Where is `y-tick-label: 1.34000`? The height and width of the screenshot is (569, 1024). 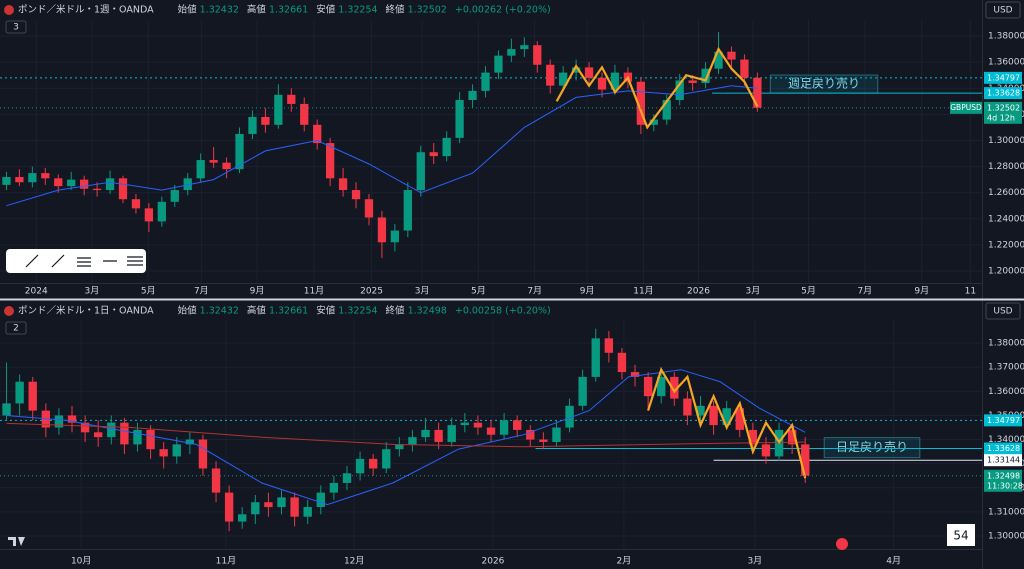
y-tick-label: 1.34000 is located at coordinates (1006, 440).